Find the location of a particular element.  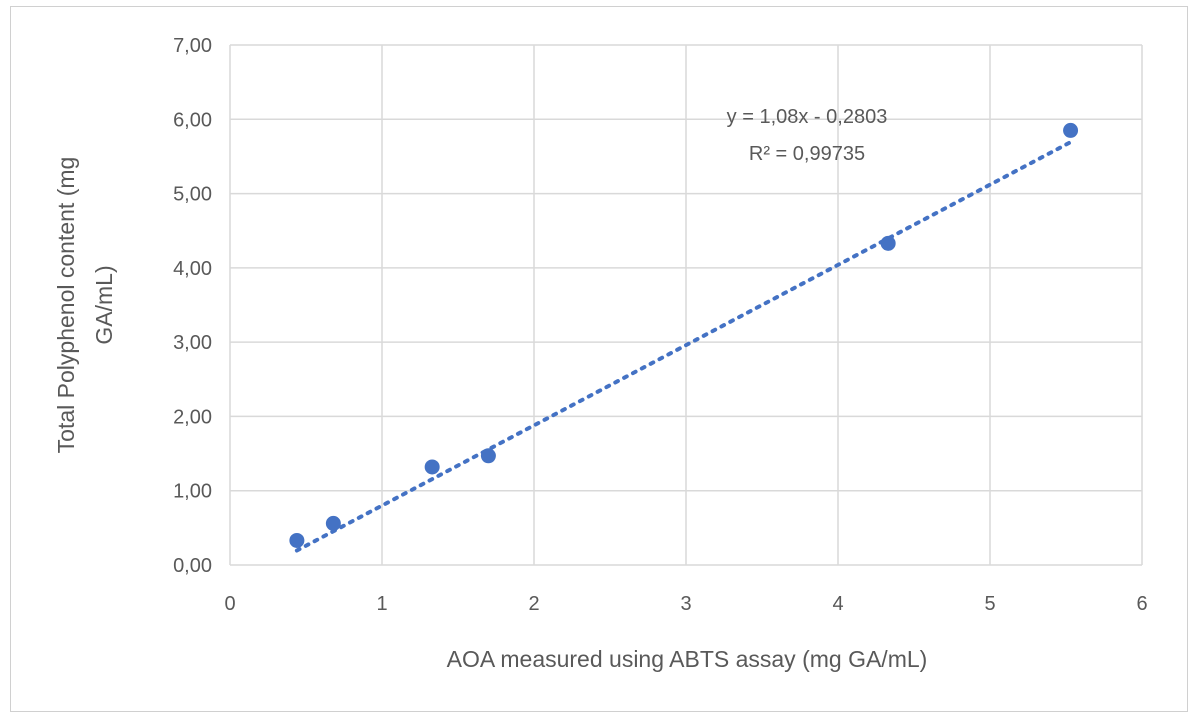

x-tick-label: 1 is located at coordinates (381, 604).